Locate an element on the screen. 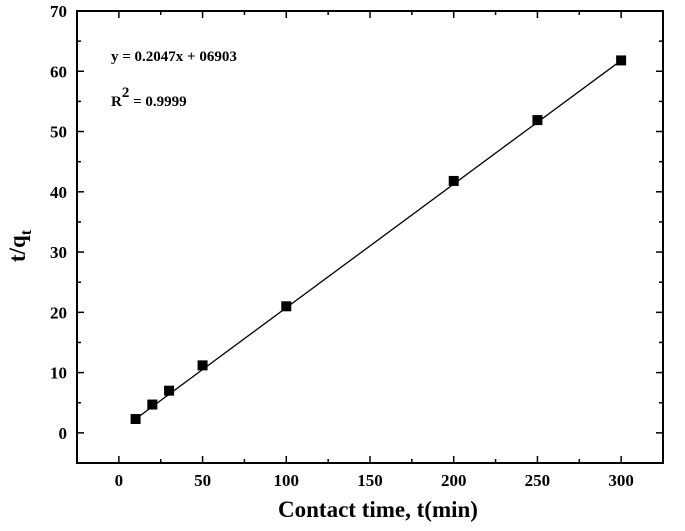  r-squared-annotation: R2 = 0.9999 is located at coordinates (149, 97).